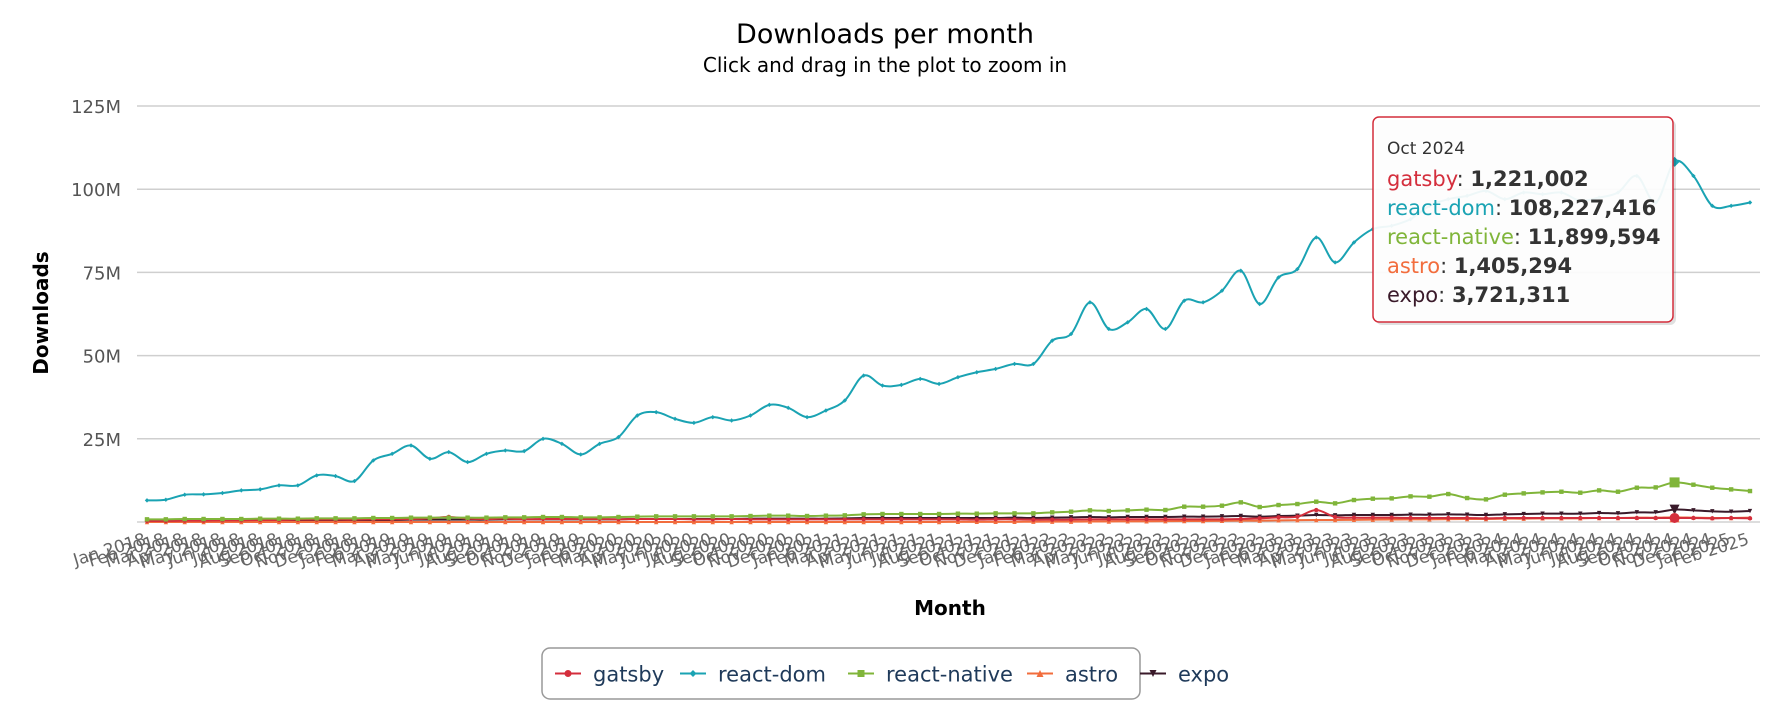 This screenshot has width=1770, height=703. What do you see at coordinates (861, 673) in the screenshot?
I see `legend-marker-react-native` at bounding box center [861, 673].